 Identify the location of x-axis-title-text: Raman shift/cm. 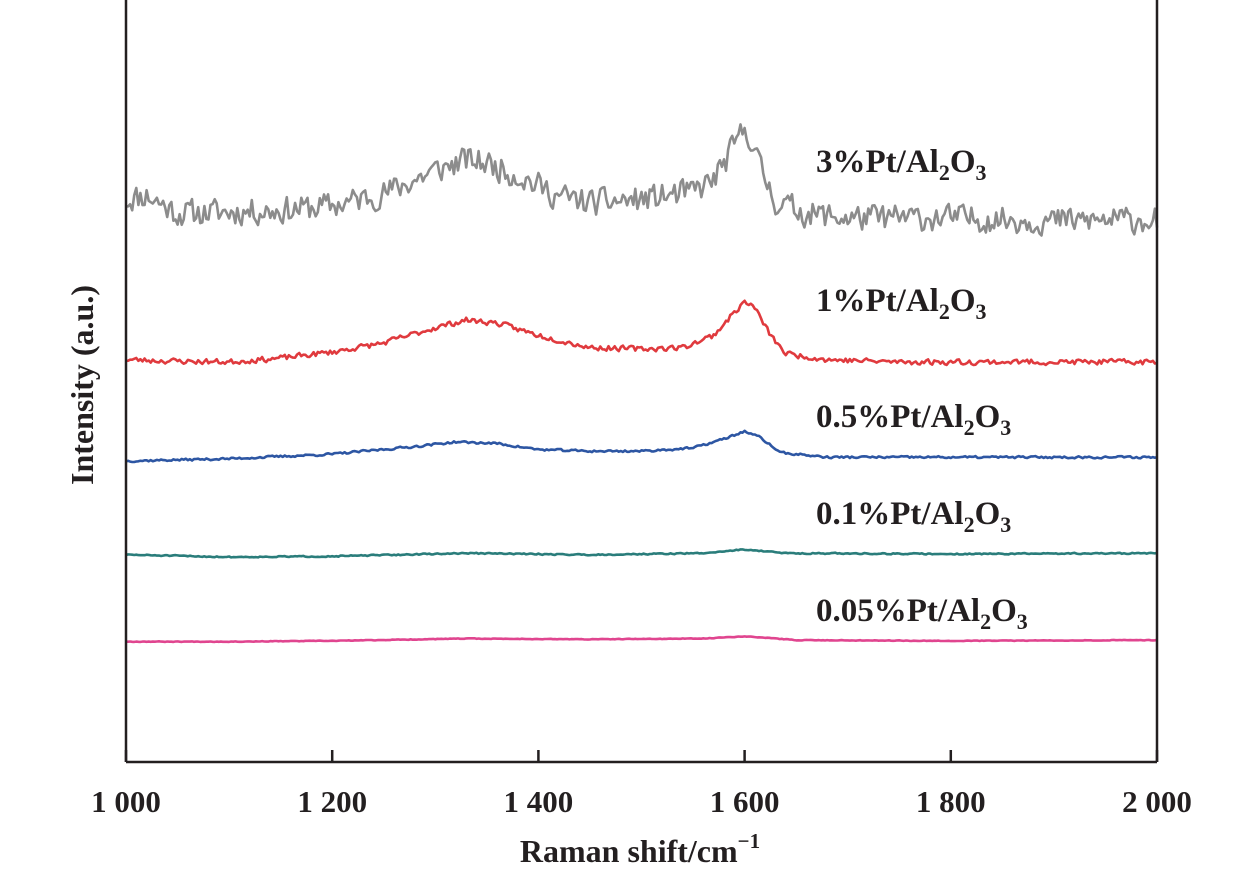
(629, 851).